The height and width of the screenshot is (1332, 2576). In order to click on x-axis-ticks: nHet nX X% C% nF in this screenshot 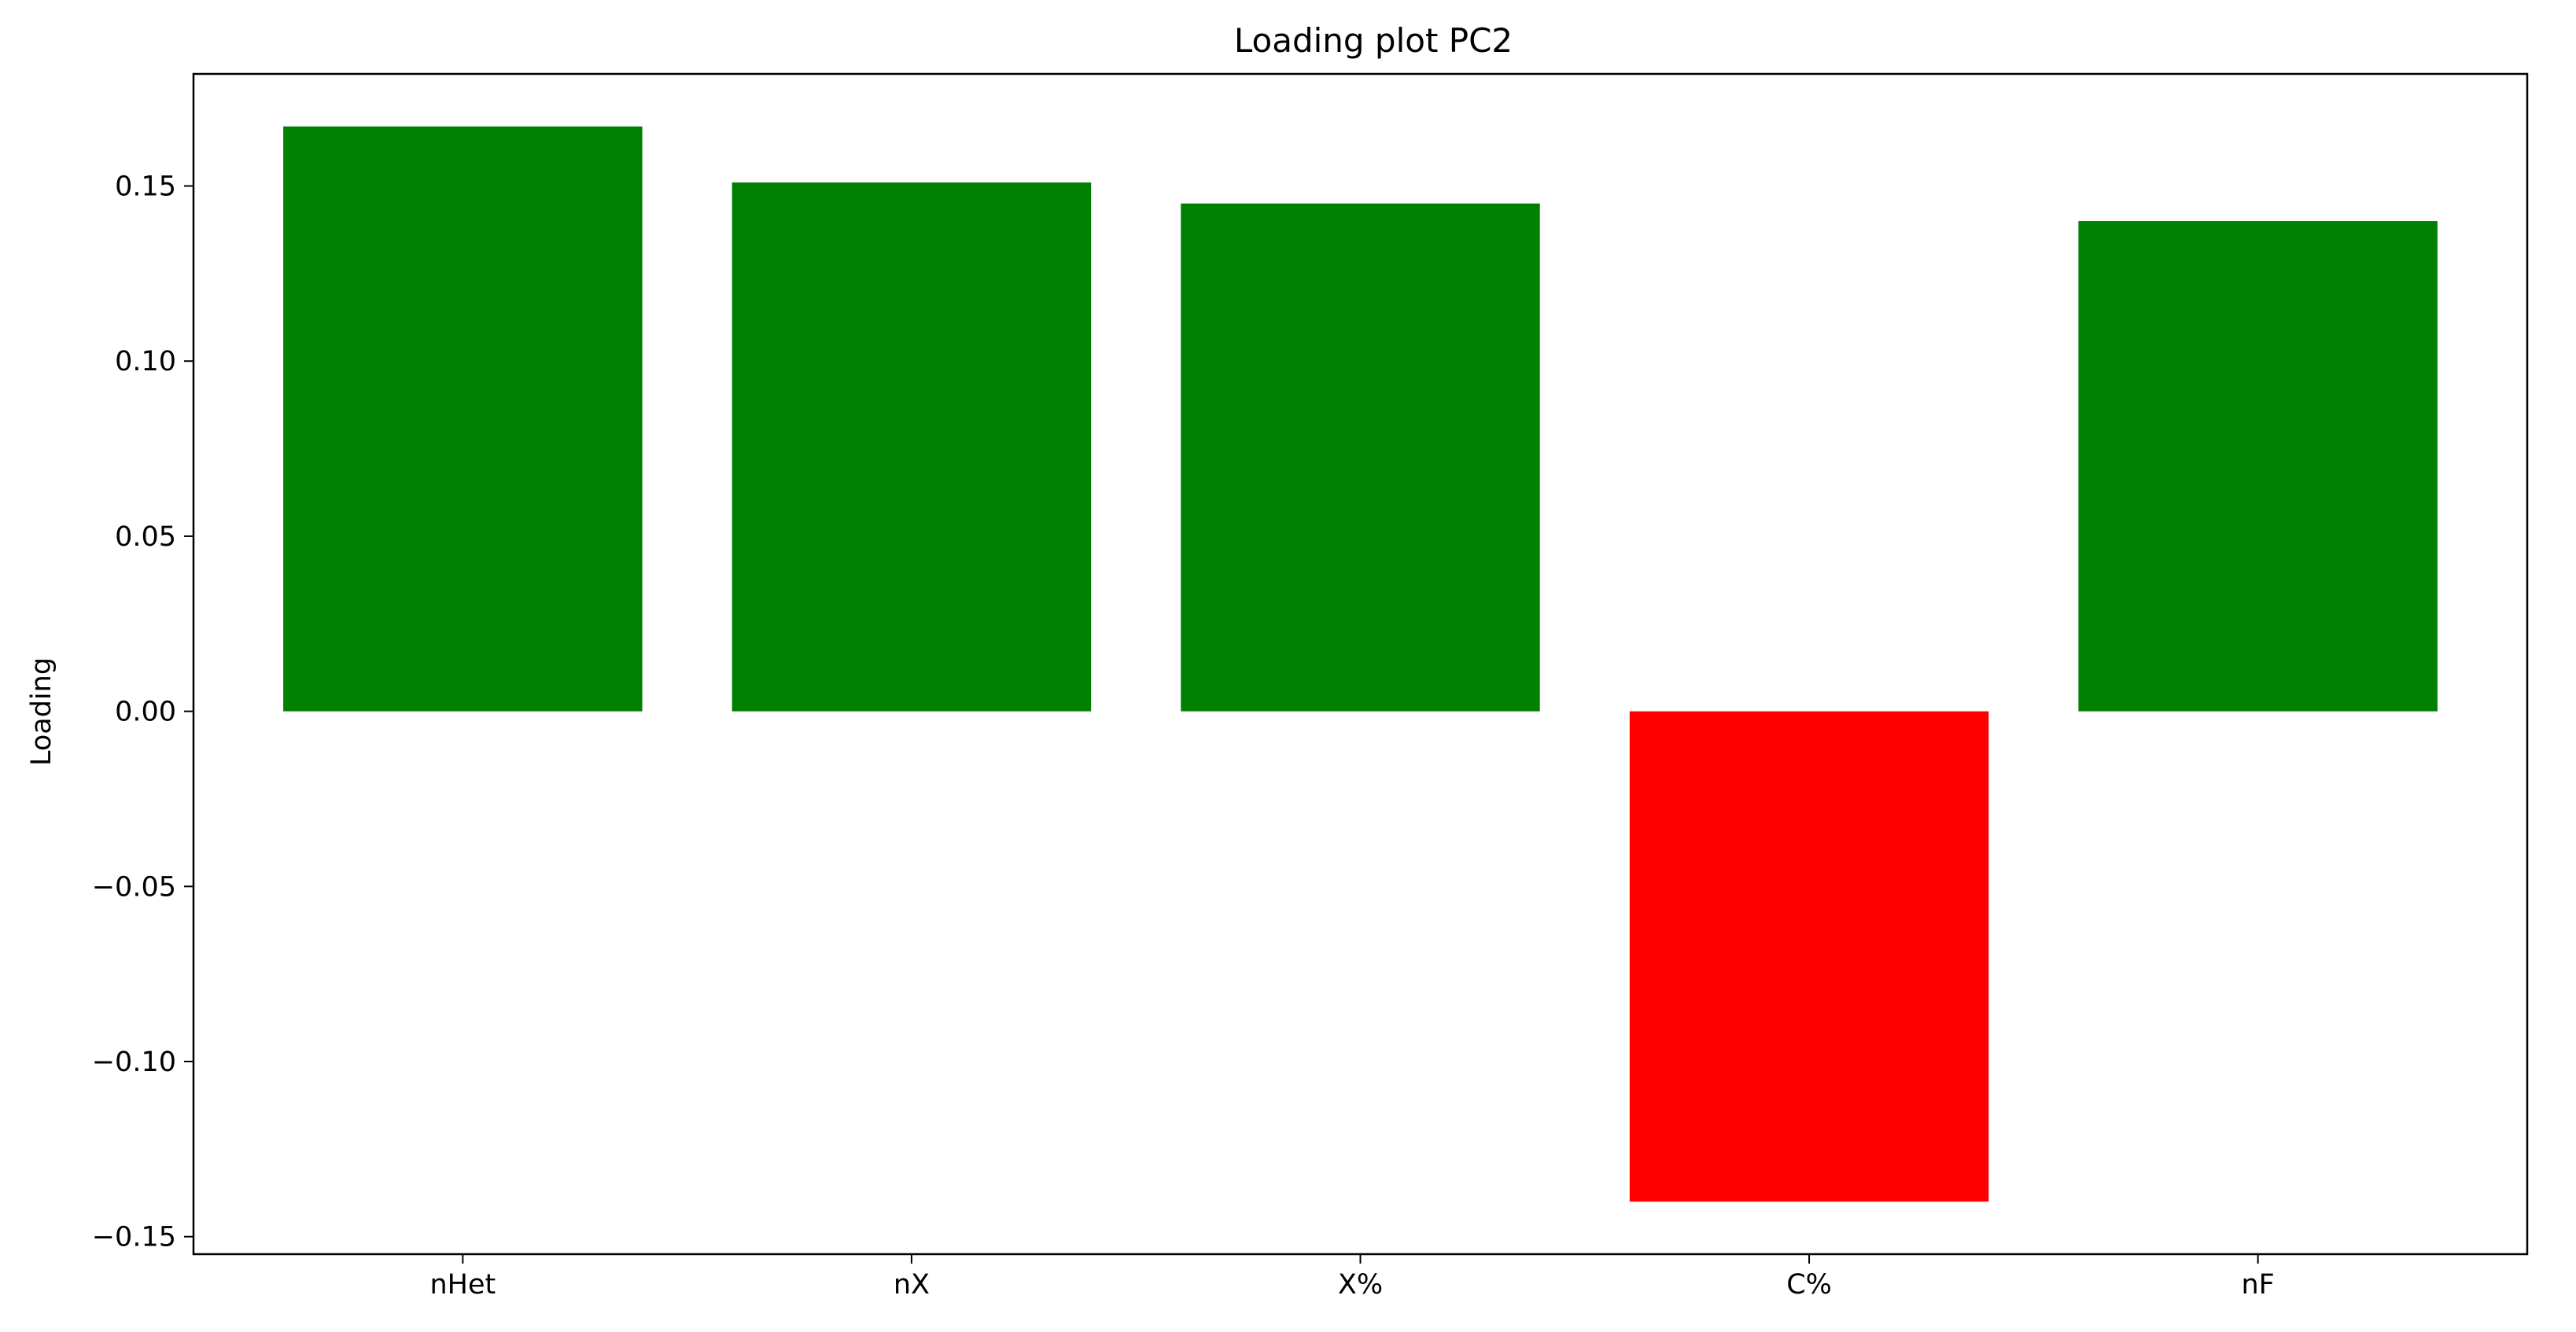, I will do `click(1352, 1277)`.